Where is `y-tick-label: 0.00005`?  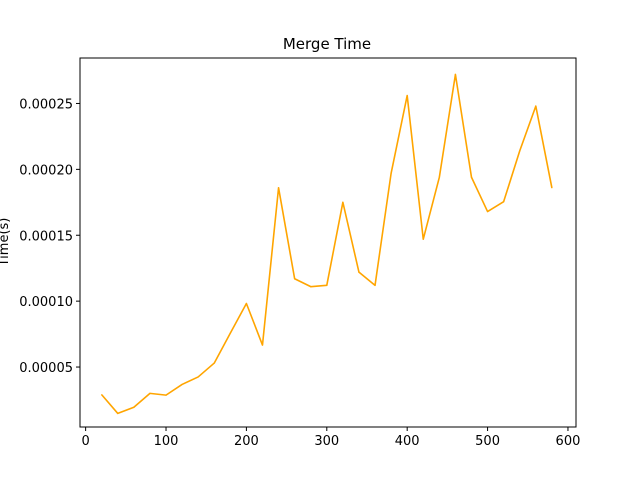 y-tick-label: 0.00005 is located at coordinates (46, 368).